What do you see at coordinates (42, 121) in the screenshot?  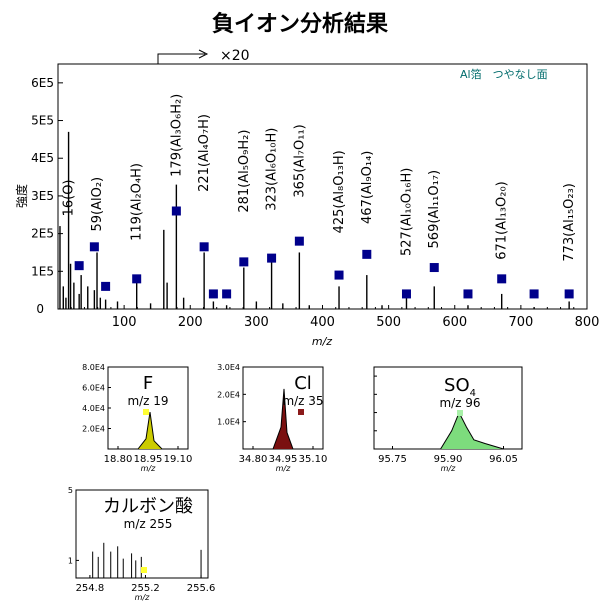 I see `y-tick-label: 5E5` at bounding box center [42, 121].